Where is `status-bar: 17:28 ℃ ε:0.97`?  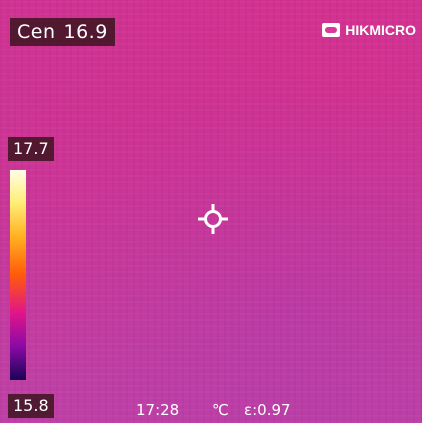 status-bar: 17:28 ℃ ε:0.97 is located at coordinates (211, 410).